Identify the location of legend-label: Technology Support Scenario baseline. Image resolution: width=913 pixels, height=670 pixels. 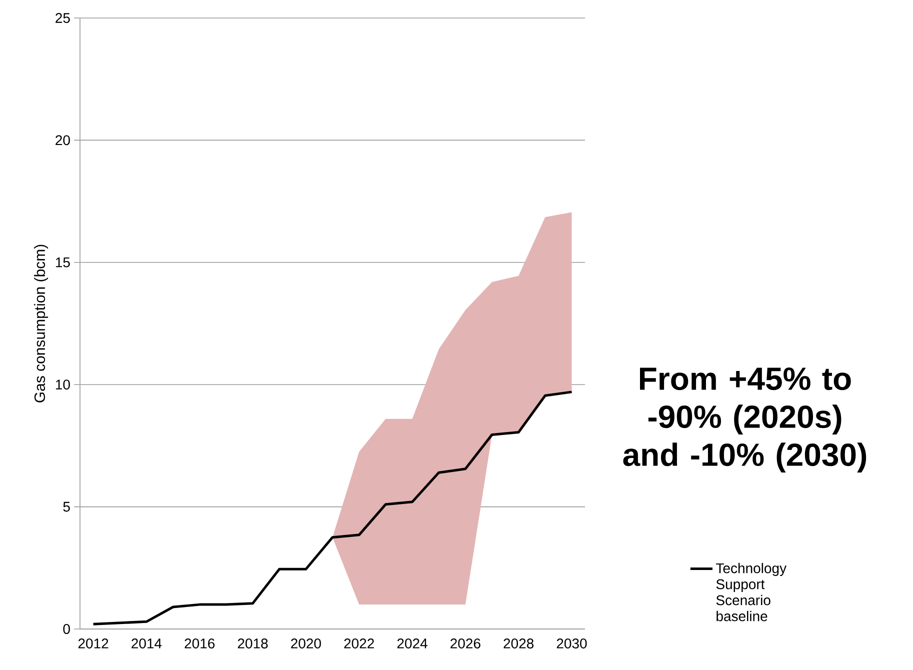
(751, 592).